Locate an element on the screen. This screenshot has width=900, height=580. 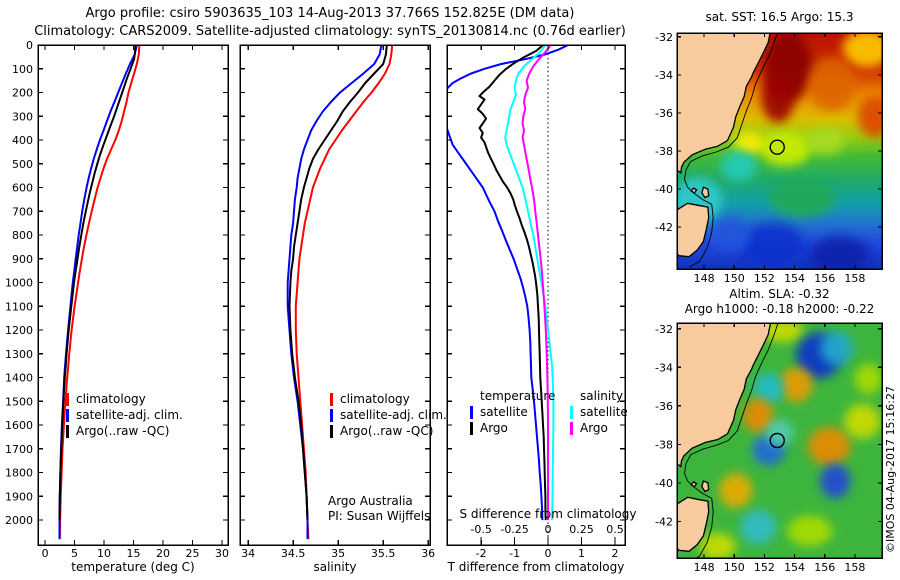
argo-s-swatch is located at coordinates (571, 428).